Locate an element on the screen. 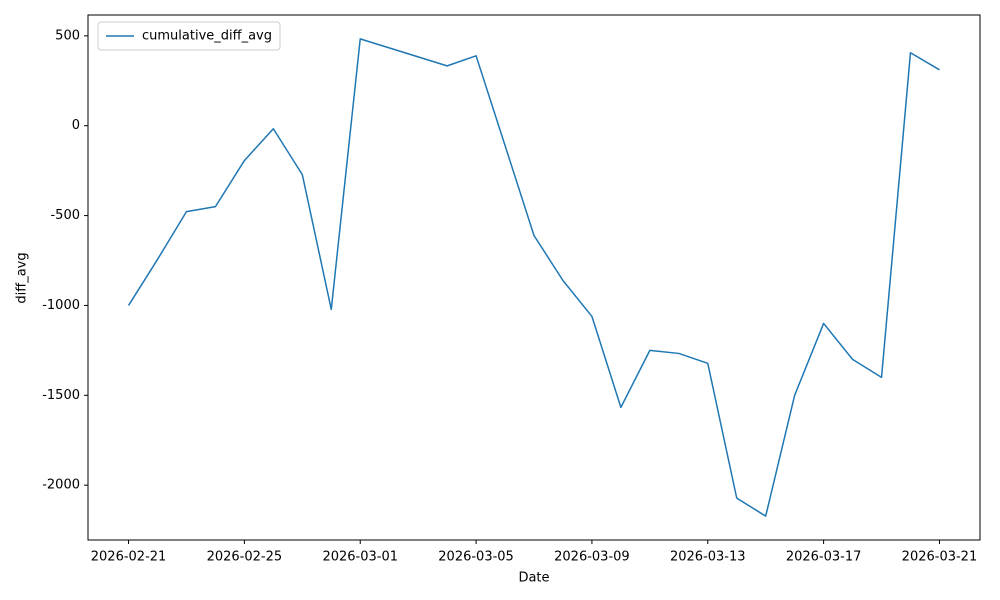 The width and height of the screenshot is (1000, 600). y-axis-label: diff_avg is located at coordinates (22, 277).